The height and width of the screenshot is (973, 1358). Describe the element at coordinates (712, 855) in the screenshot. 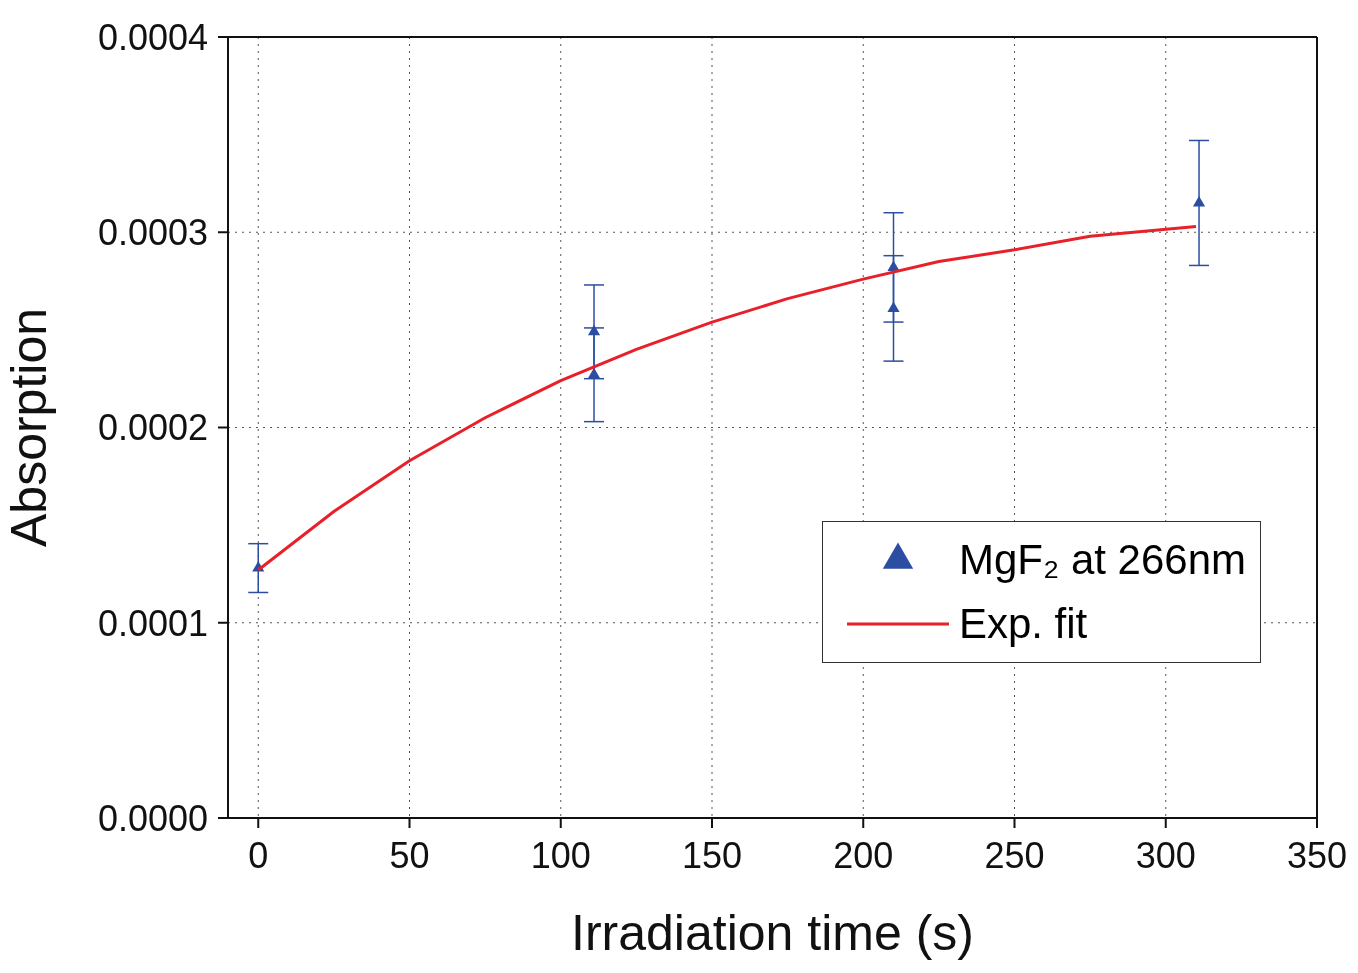

I see `x-tick-label: 150` at that location.